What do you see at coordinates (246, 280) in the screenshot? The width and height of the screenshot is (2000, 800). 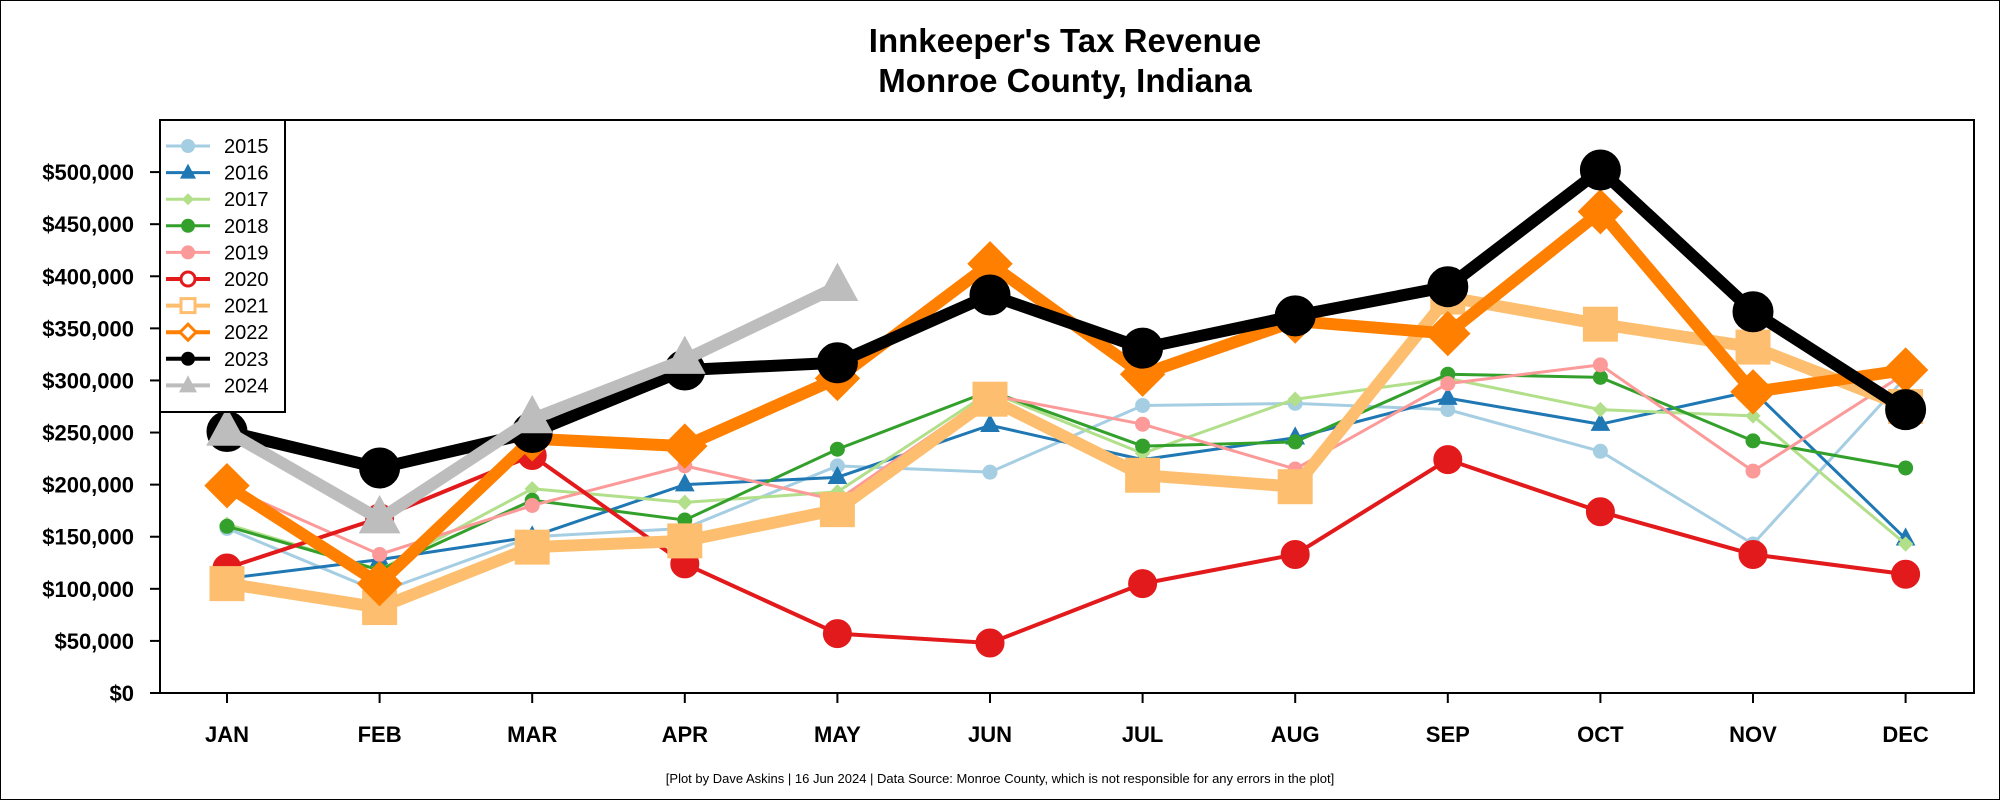 I see `legend-label: 2020` at bounding box center [246, 280].